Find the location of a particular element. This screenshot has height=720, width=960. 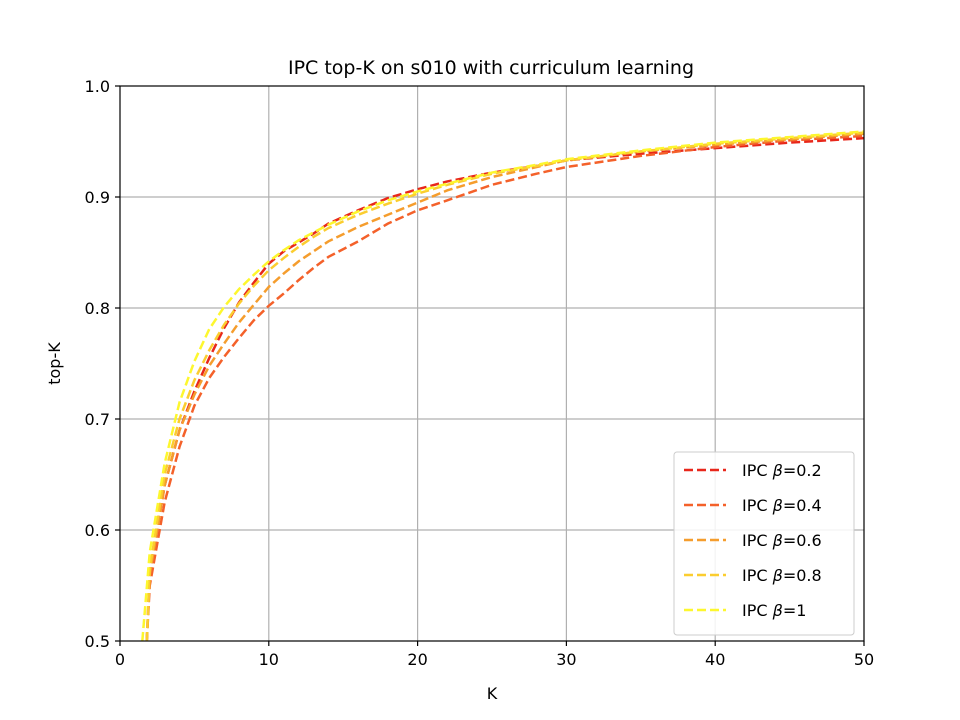

y-tick-label-4: 0.9 is located at coordinates (97, 197).